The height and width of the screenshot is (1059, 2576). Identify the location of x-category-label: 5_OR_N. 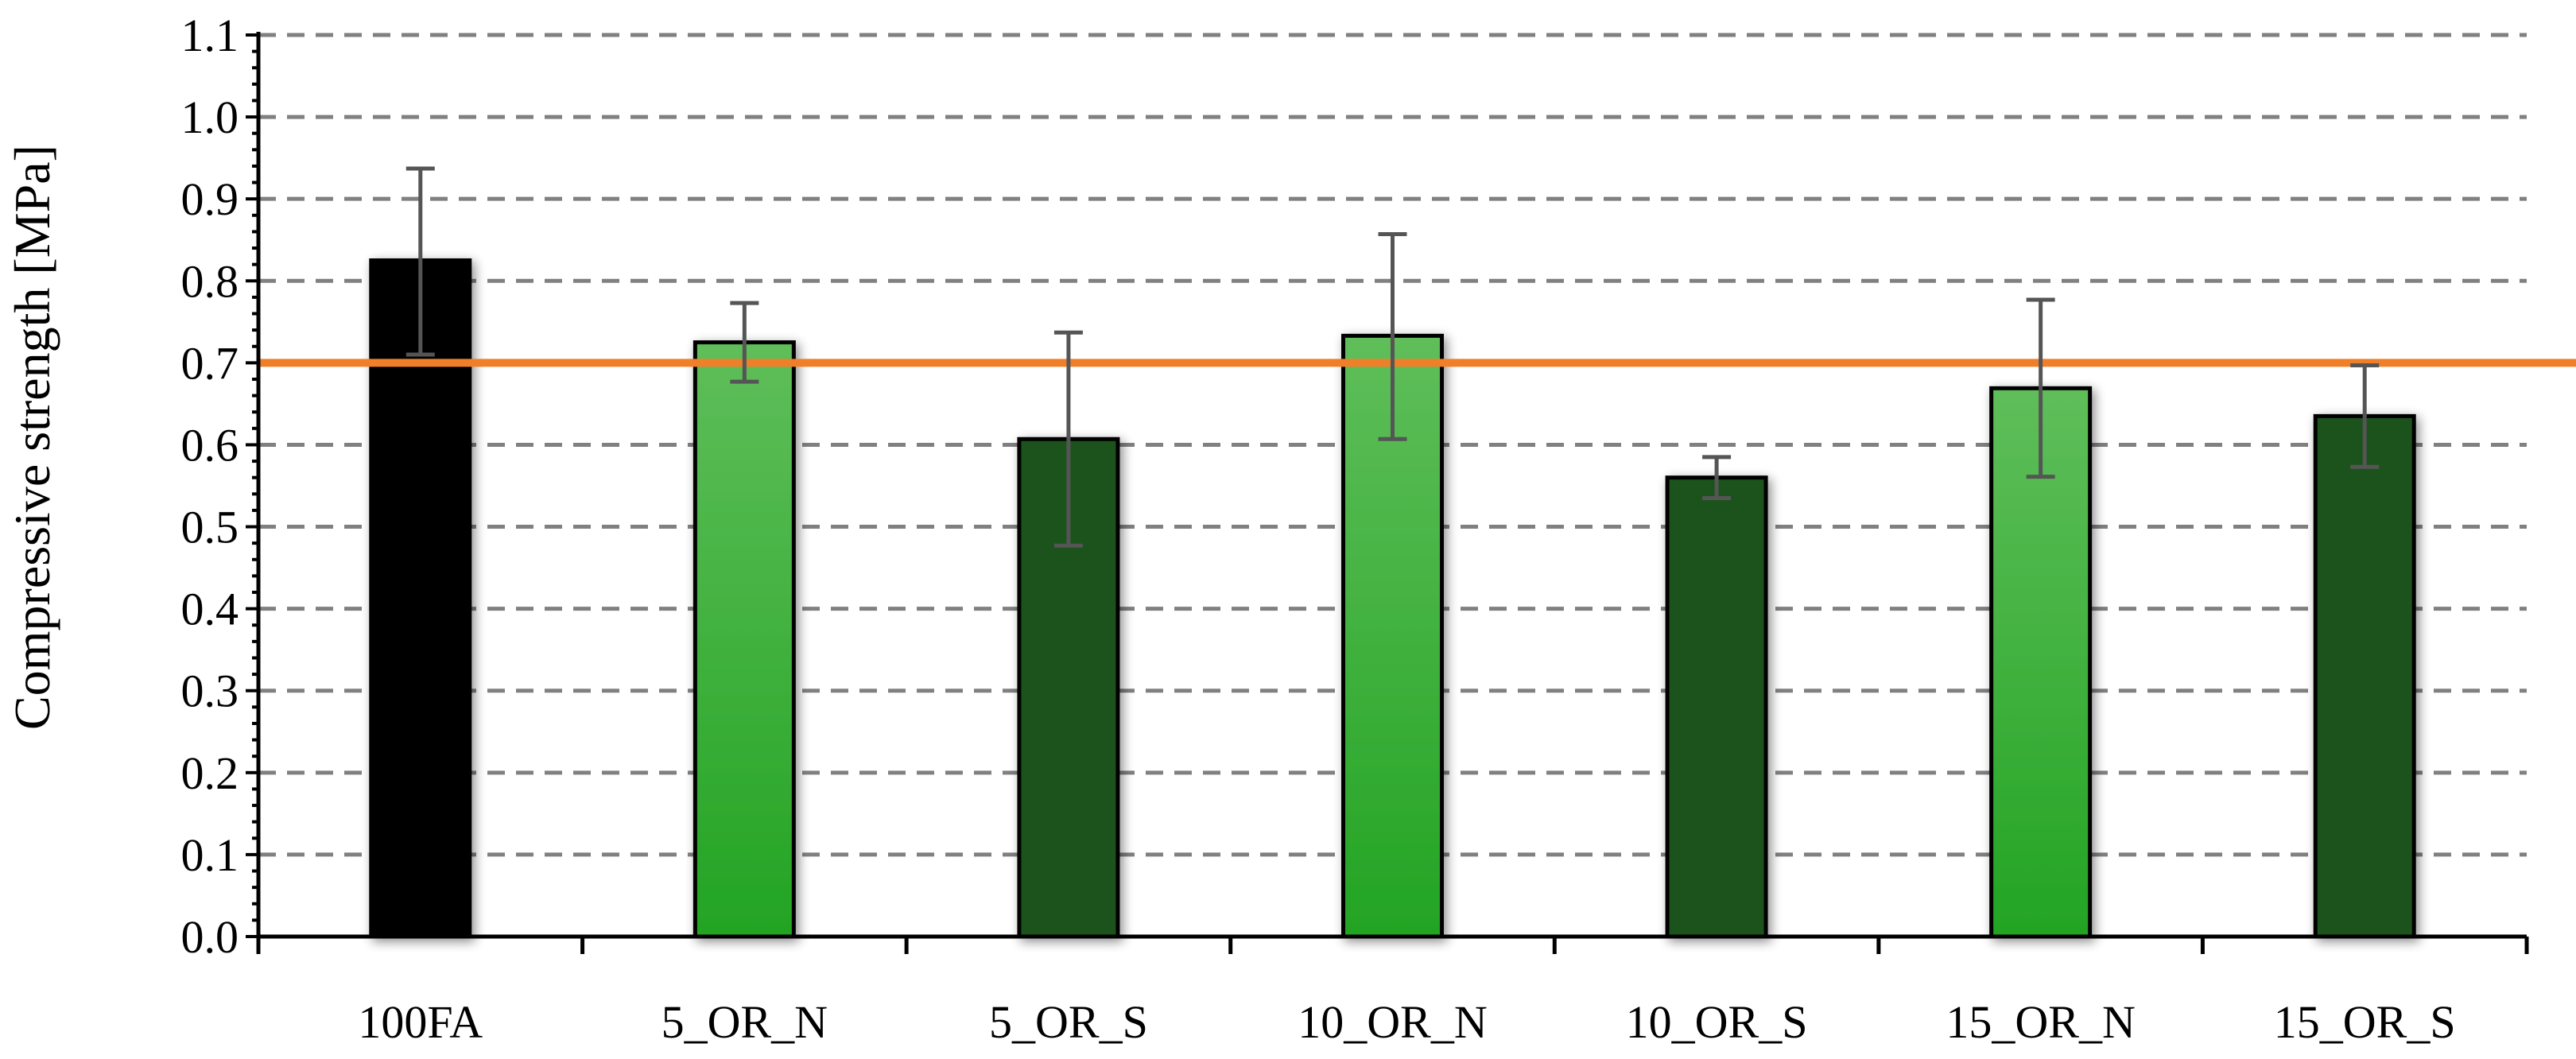
(745, 1022).